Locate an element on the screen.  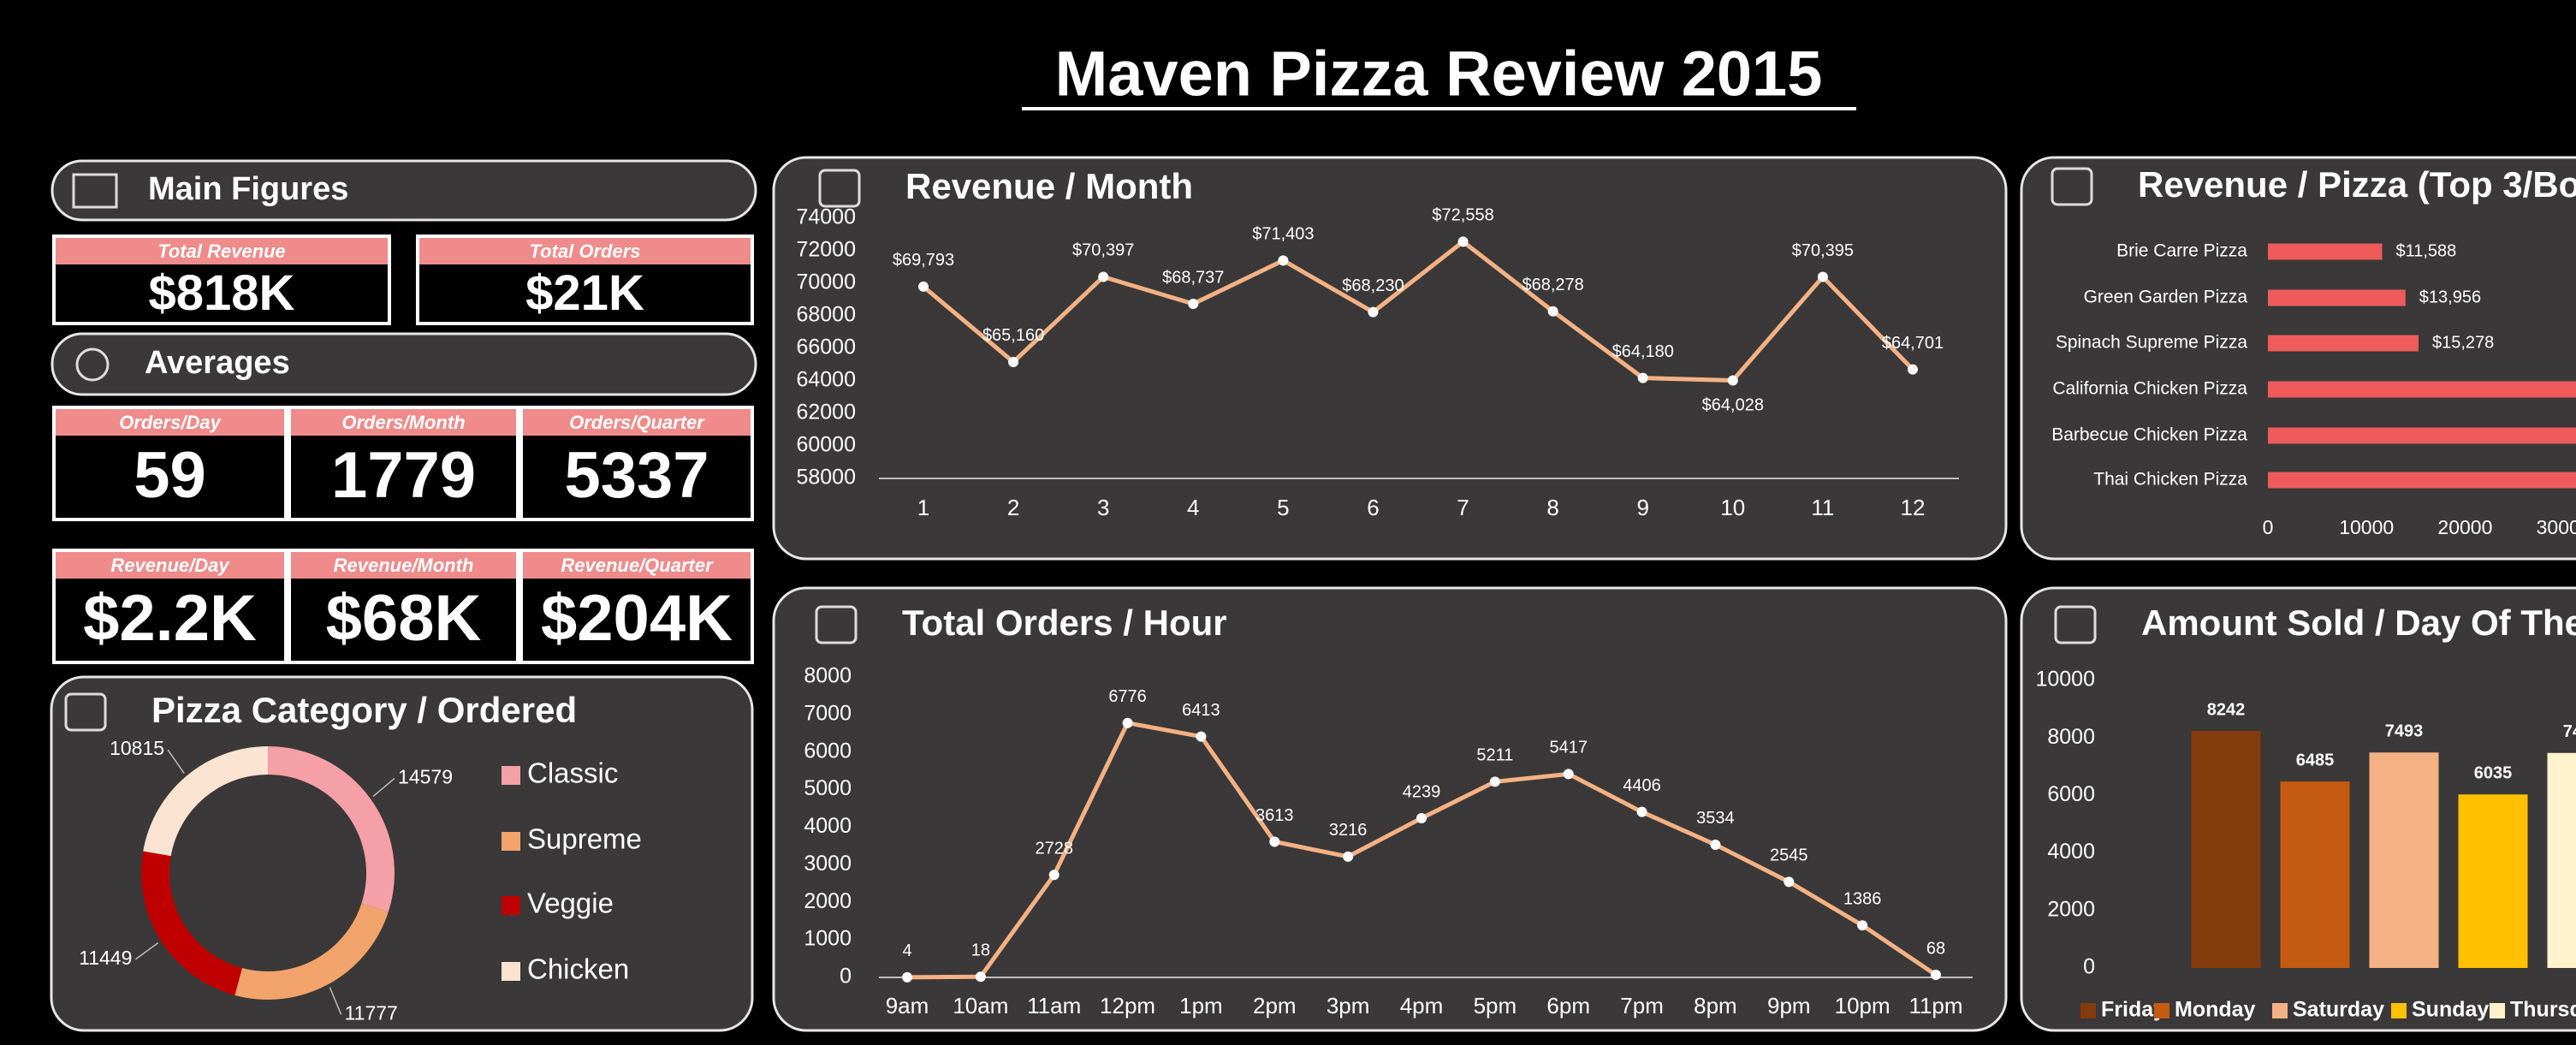
x-tick-label: 3pm is located at coordinates (1348, 1006).